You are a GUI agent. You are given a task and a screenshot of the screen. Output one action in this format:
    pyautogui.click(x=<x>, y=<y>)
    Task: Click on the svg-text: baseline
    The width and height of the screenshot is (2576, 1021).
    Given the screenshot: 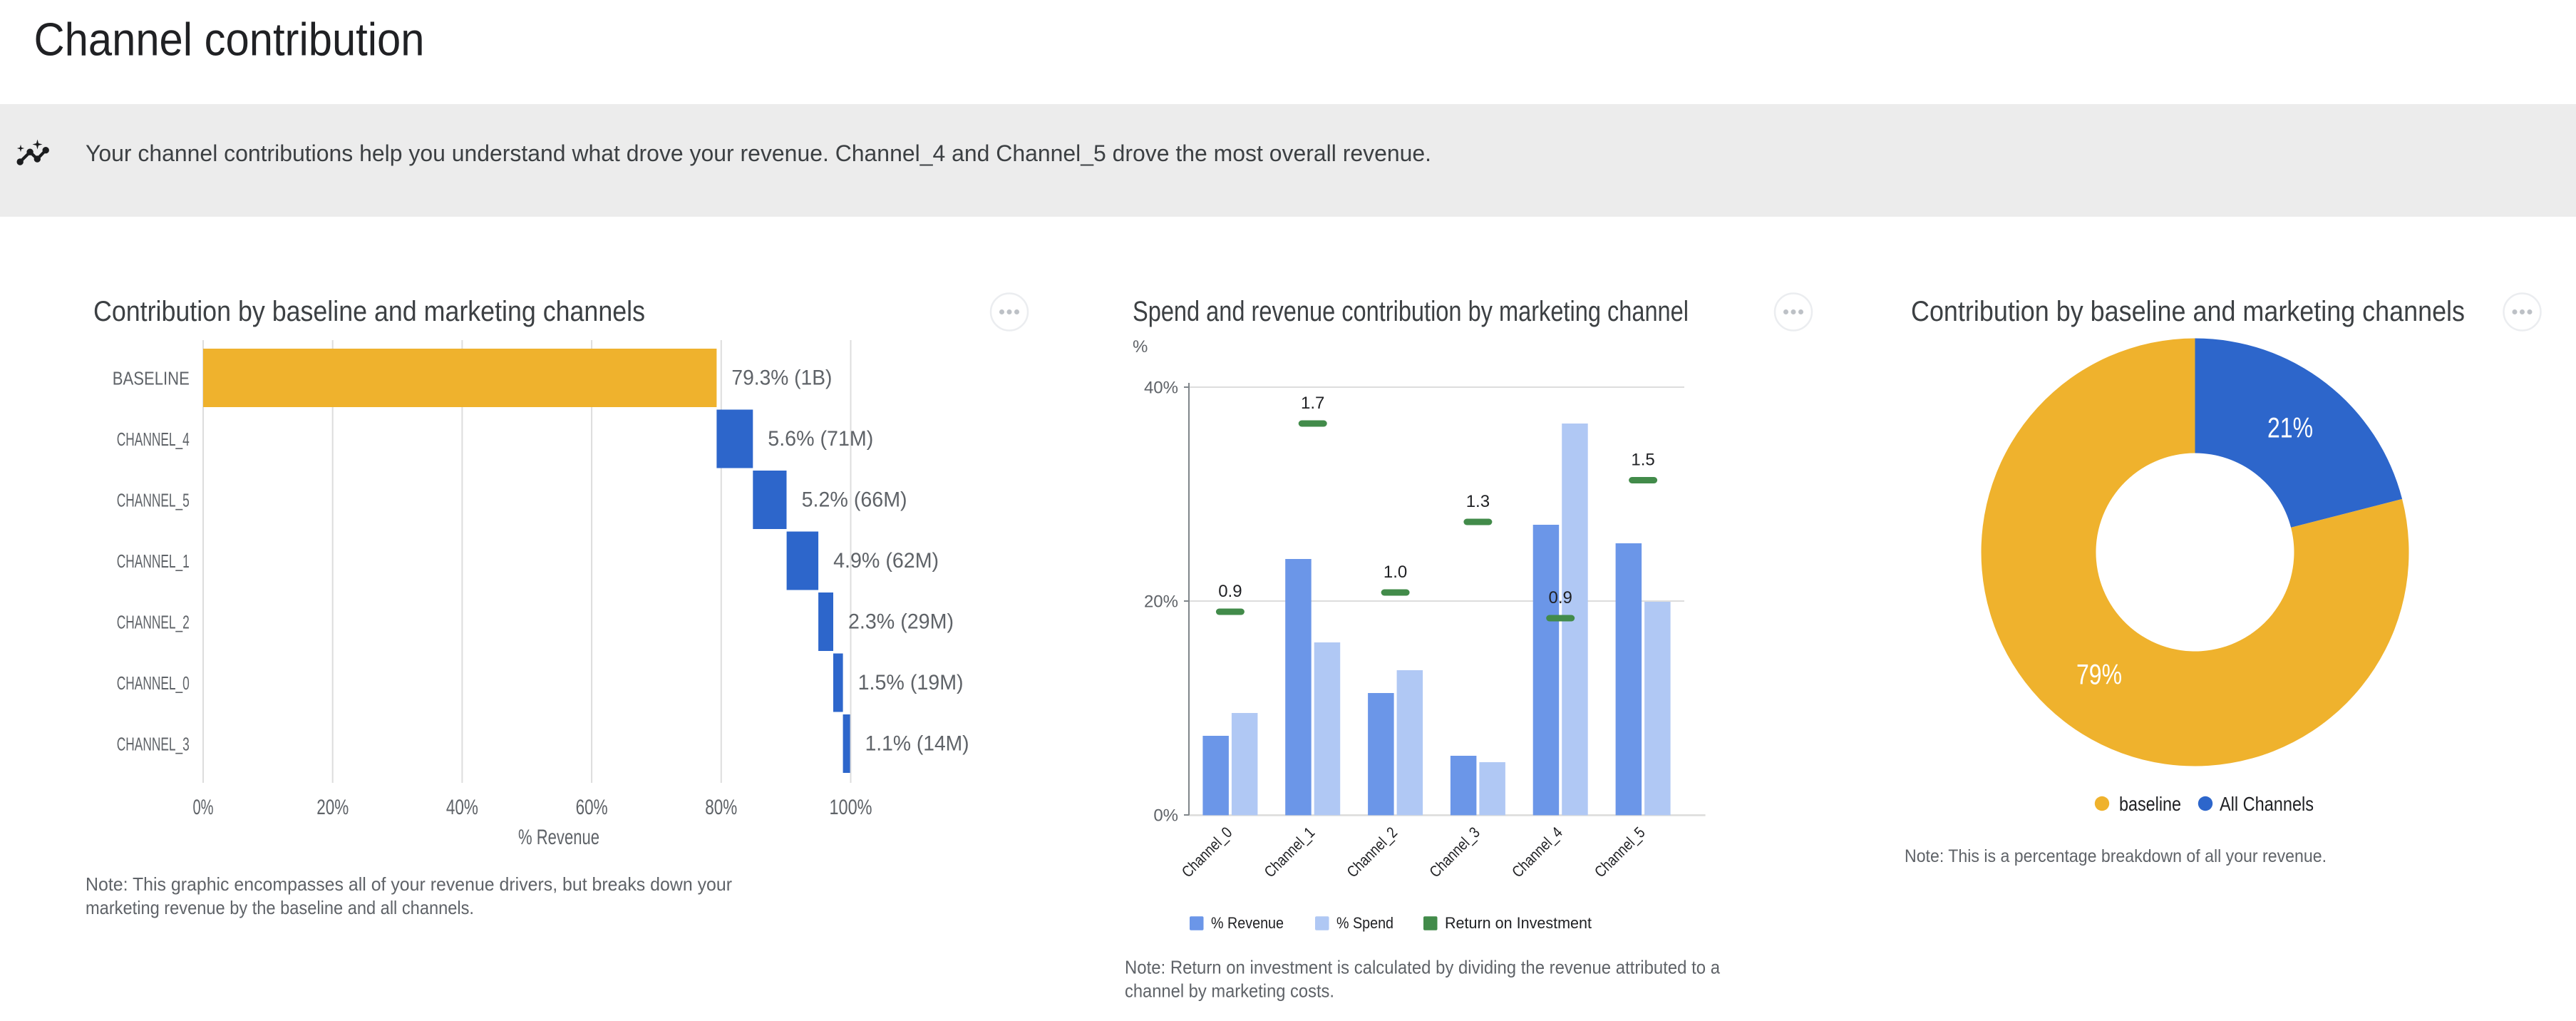 What is the action you would take?
    pyautogui.click(x=2150, y=804)
    